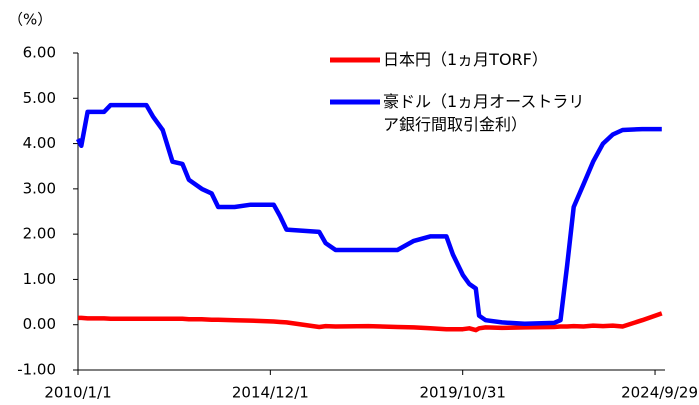 This screenshot has height=405, width=699. Describe the element at coordinates (30, 20) in the screenshot. I see `y-axis-label: （%）` at that location.